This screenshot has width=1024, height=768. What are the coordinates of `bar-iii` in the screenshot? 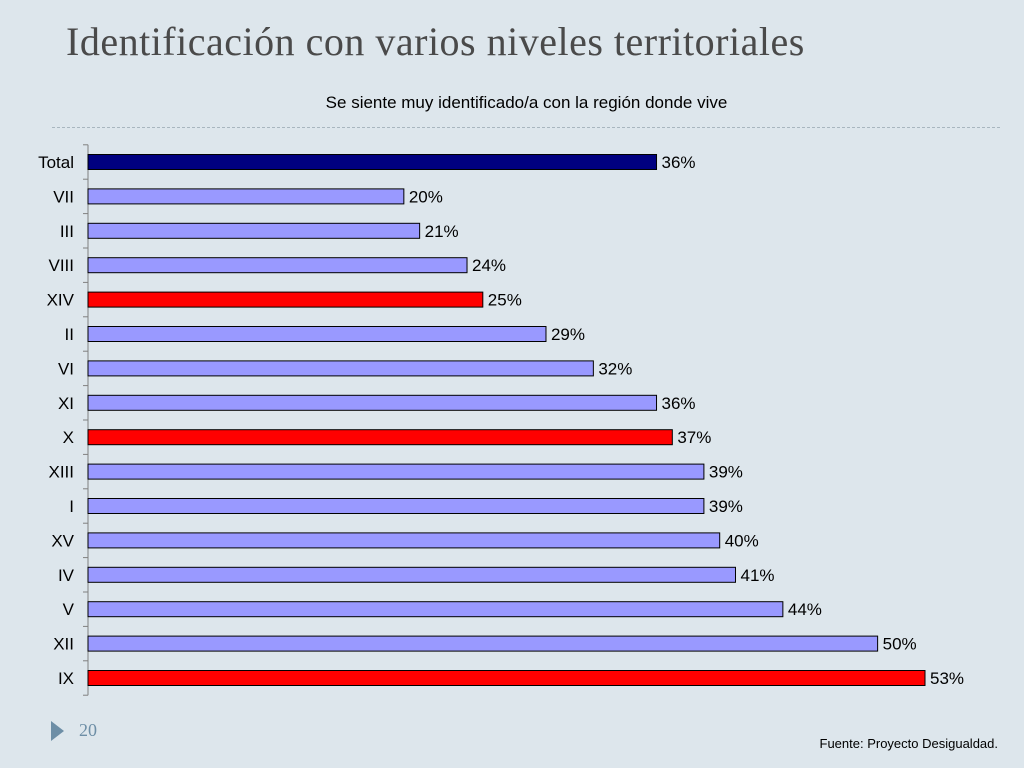 It's located at (254, 230).